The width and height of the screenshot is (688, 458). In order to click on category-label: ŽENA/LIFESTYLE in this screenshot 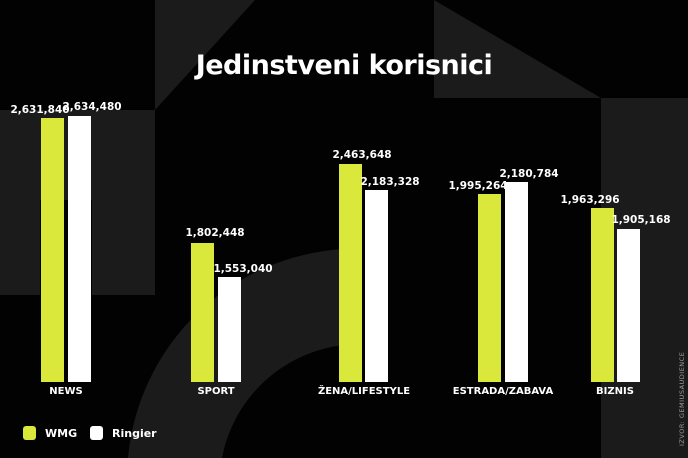, I will do `click(364, 391)`.